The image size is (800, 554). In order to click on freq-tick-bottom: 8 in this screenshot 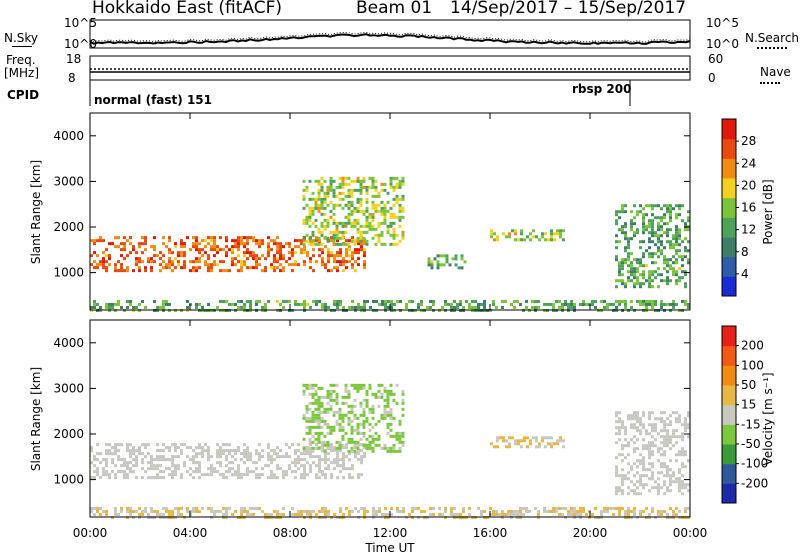, I will do `click(72, 78)`.